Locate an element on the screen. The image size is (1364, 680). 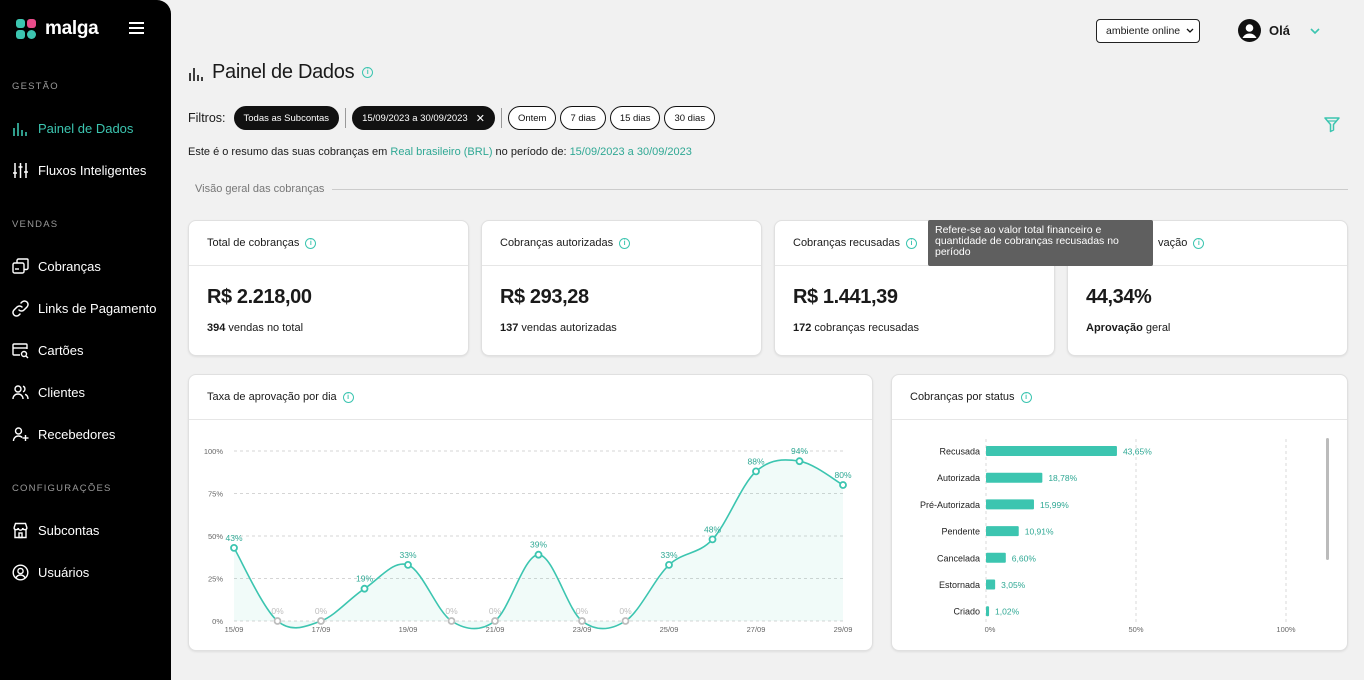
brand-name: malga is located at coordinates (72, 28).